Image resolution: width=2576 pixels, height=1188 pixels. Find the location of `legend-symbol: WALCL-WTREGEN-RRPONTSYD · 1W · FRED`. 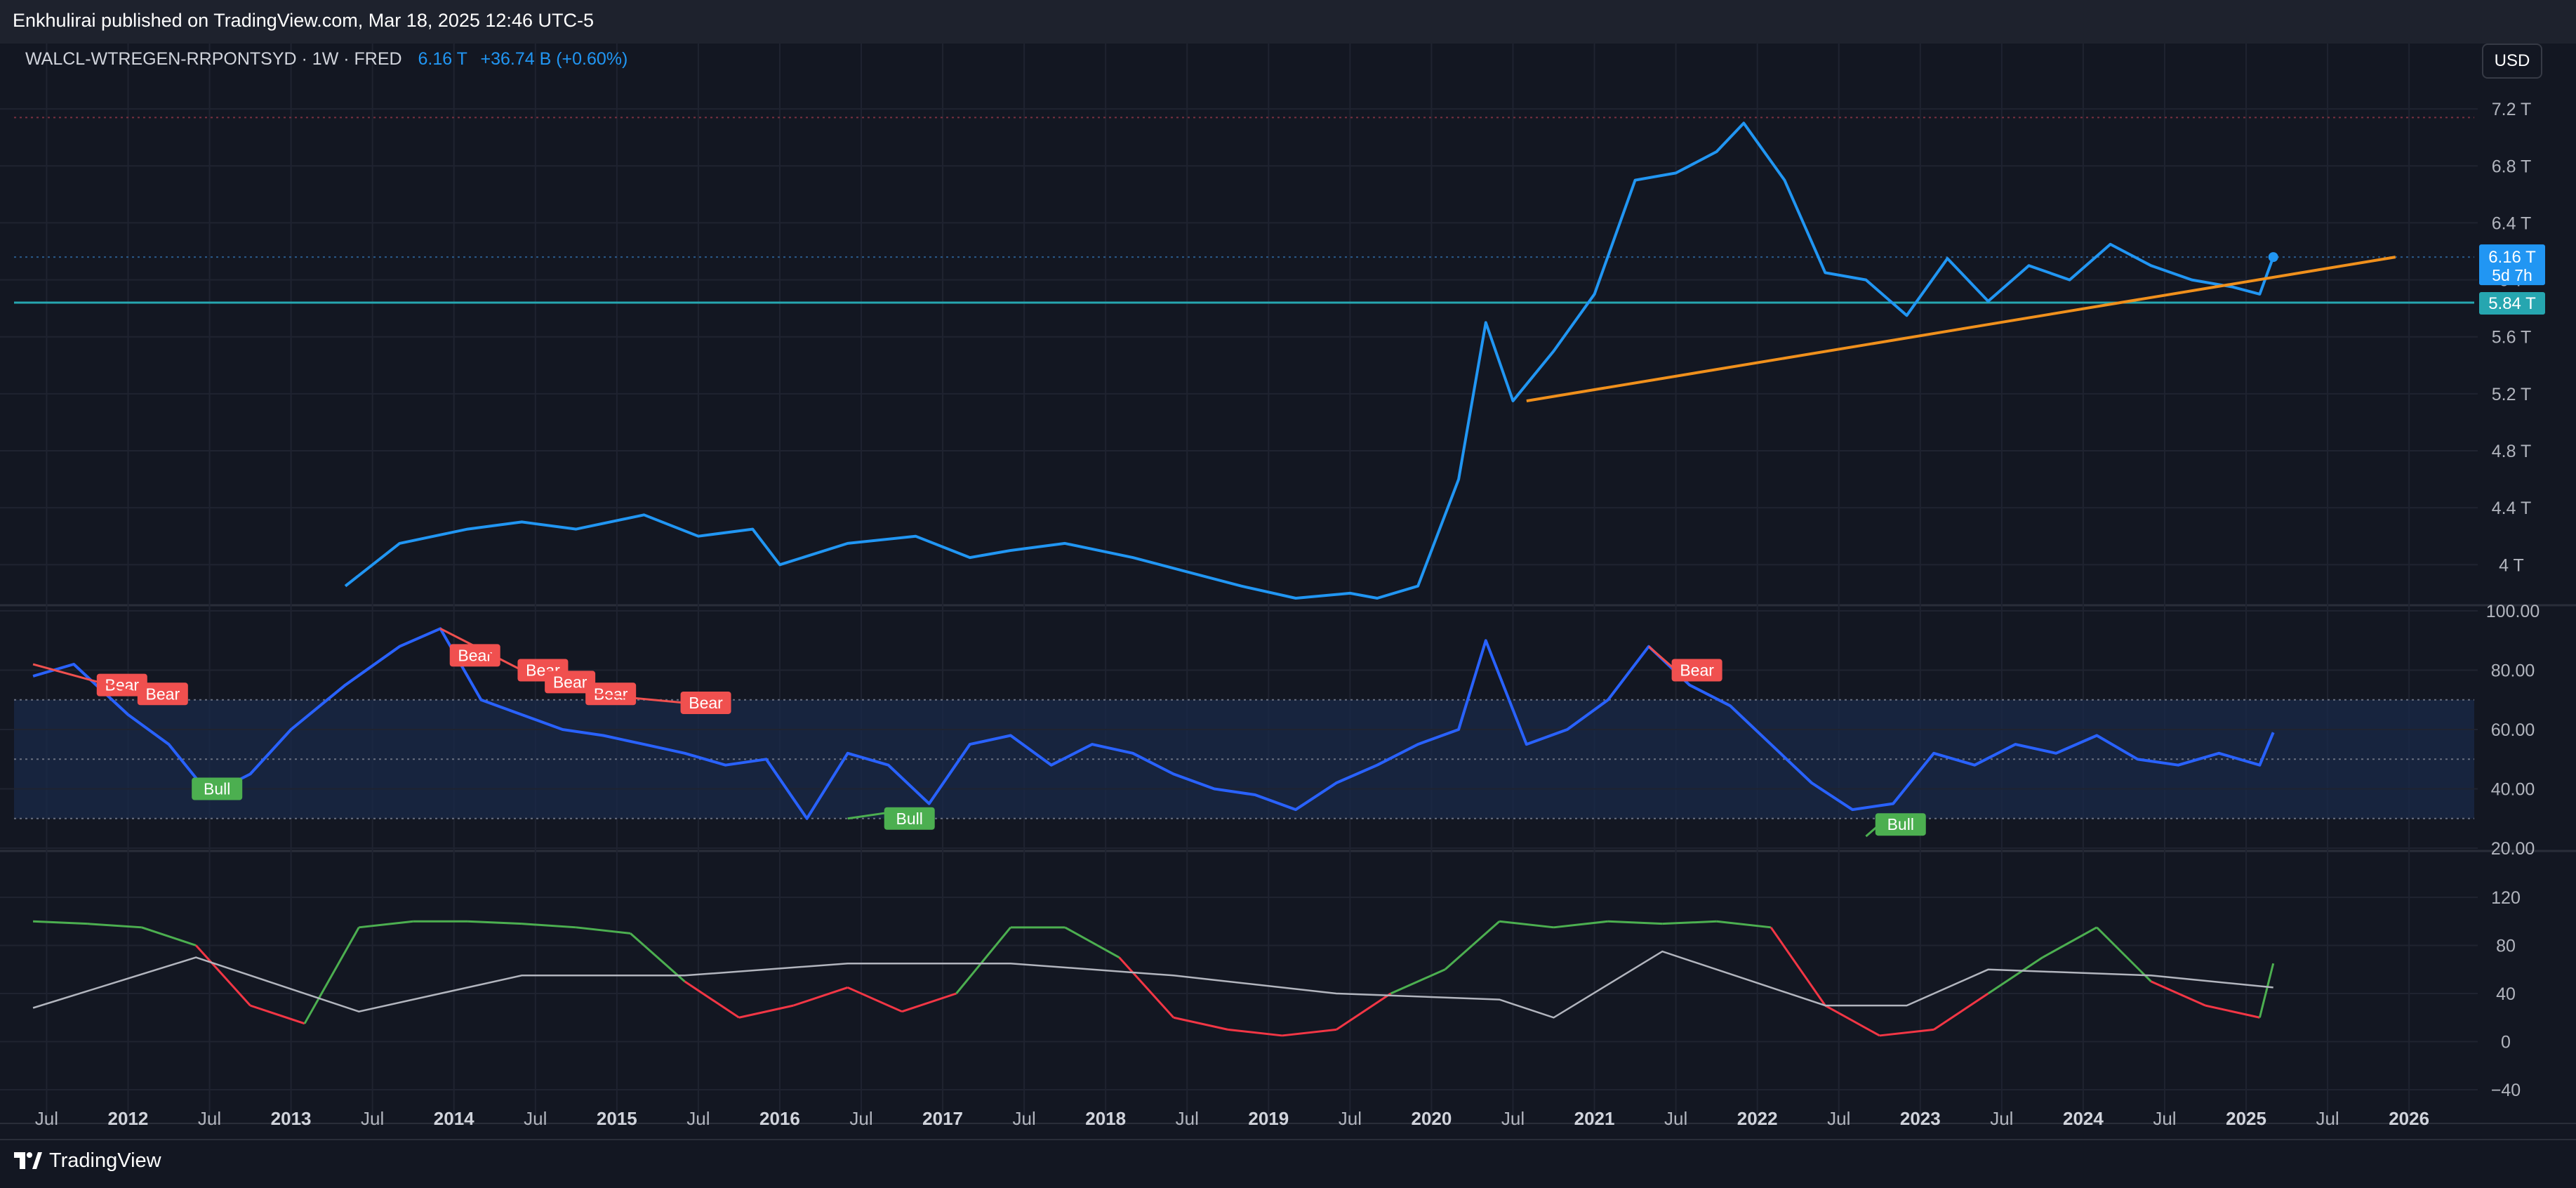

legend-symbol: WALCL-WTREGEN-RRPONTSYD · 1W · FRED is located at coordinates (214, 59).